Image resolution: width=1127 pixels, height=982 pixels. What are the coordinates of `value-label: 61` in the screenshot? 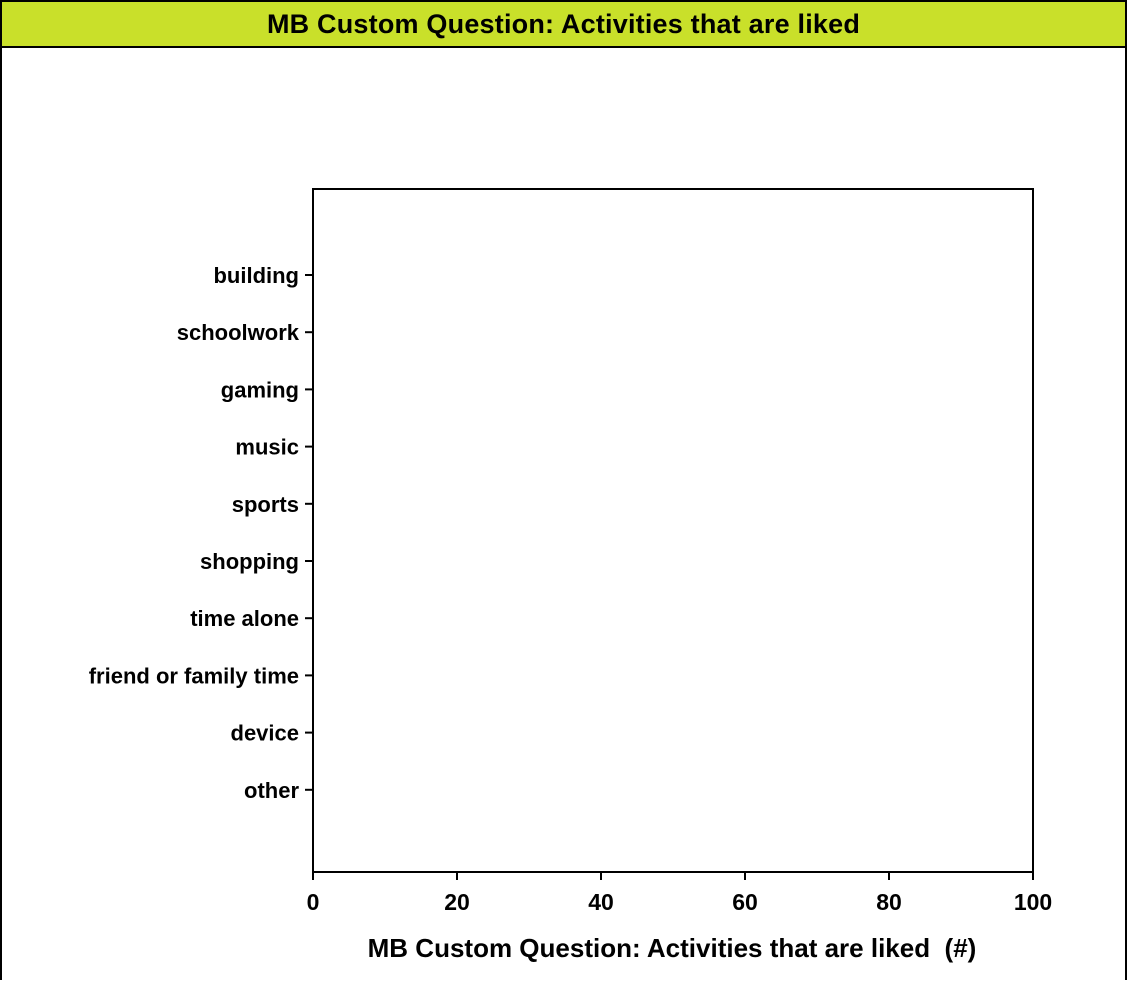 It's located at (732, 389).